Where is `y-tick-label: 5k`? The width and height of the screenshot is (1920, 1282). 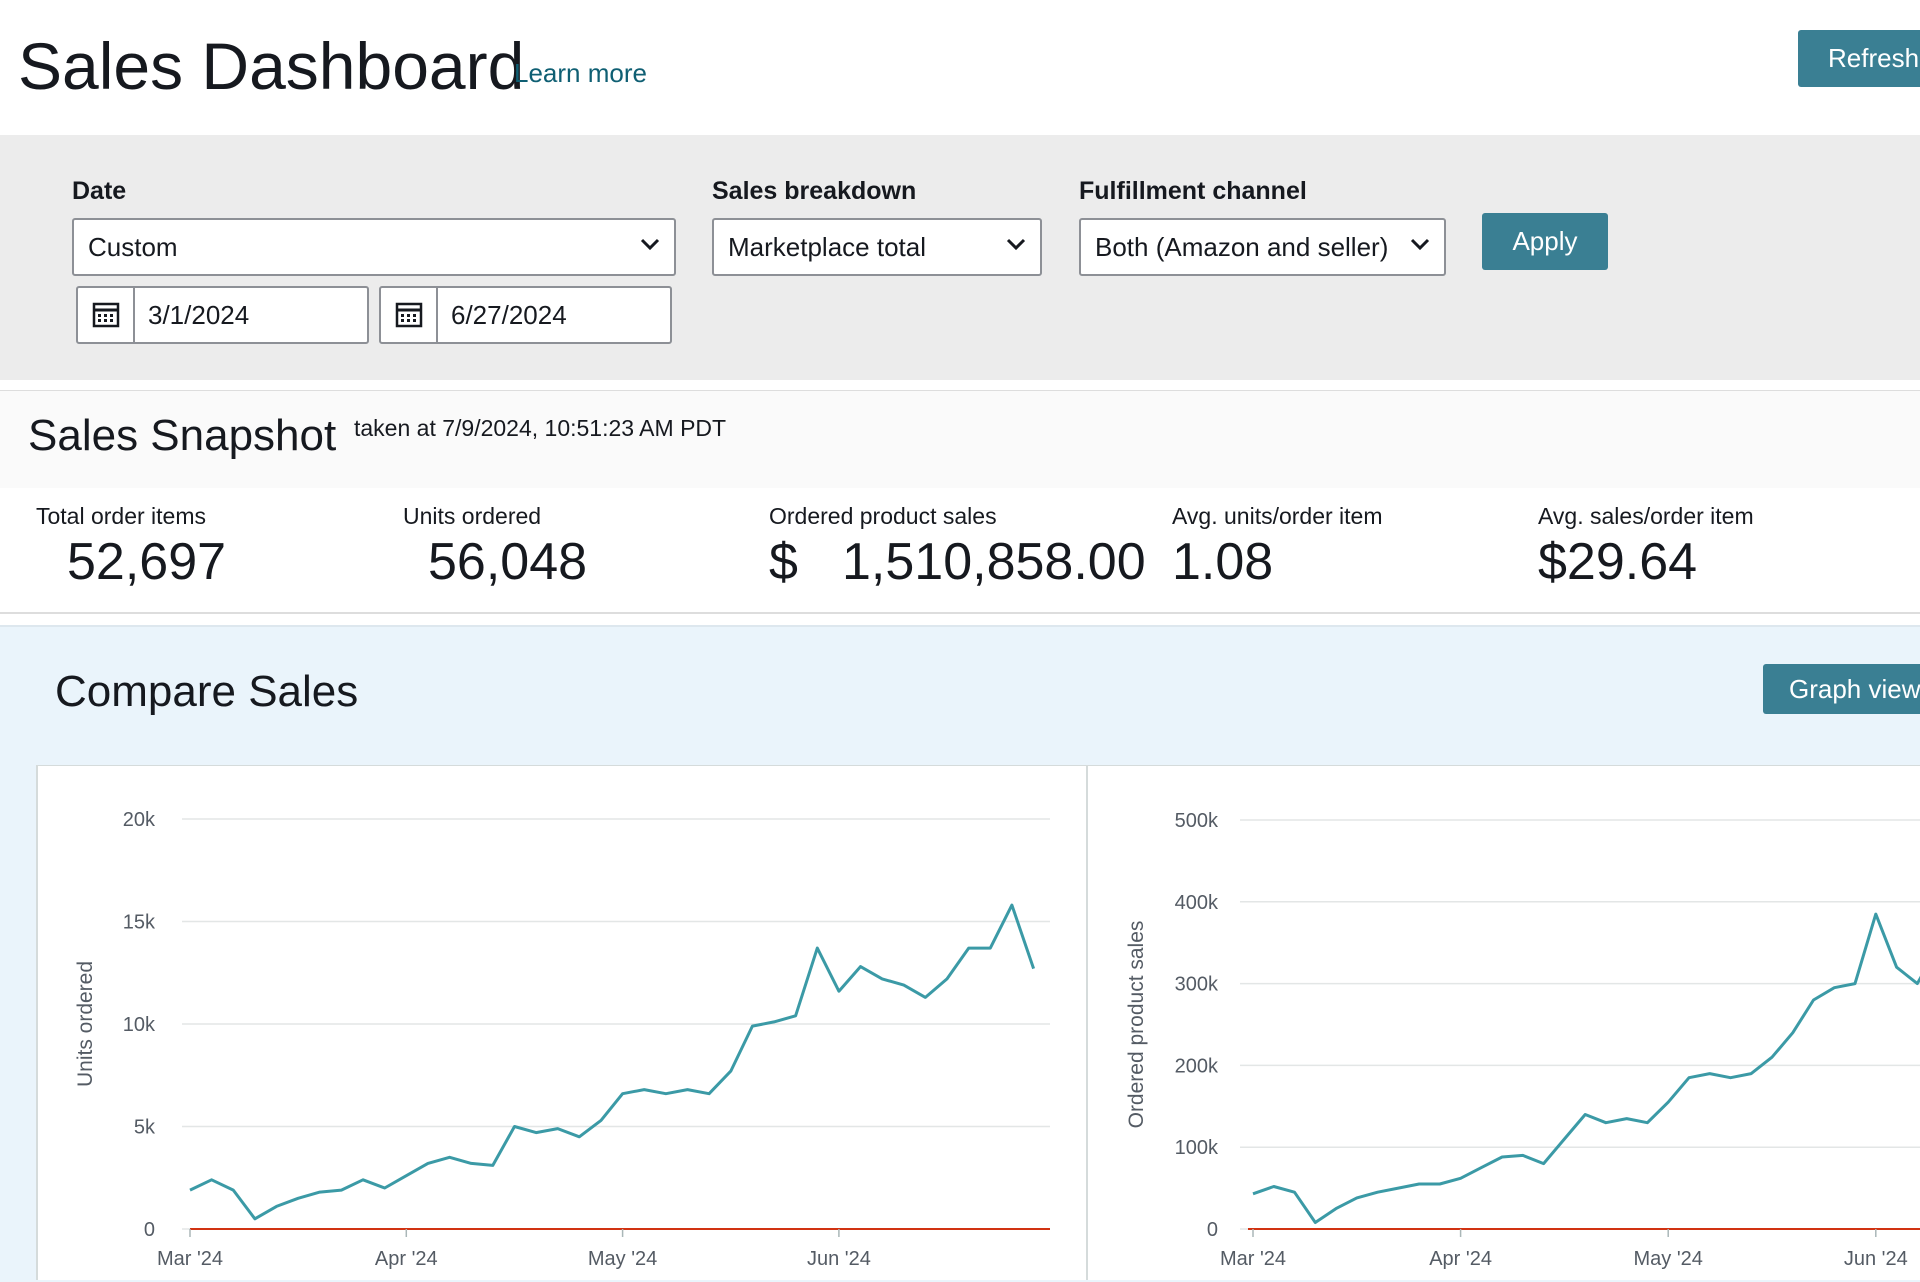
y-tick-label: 5k is located at coordinates (145, 1128).